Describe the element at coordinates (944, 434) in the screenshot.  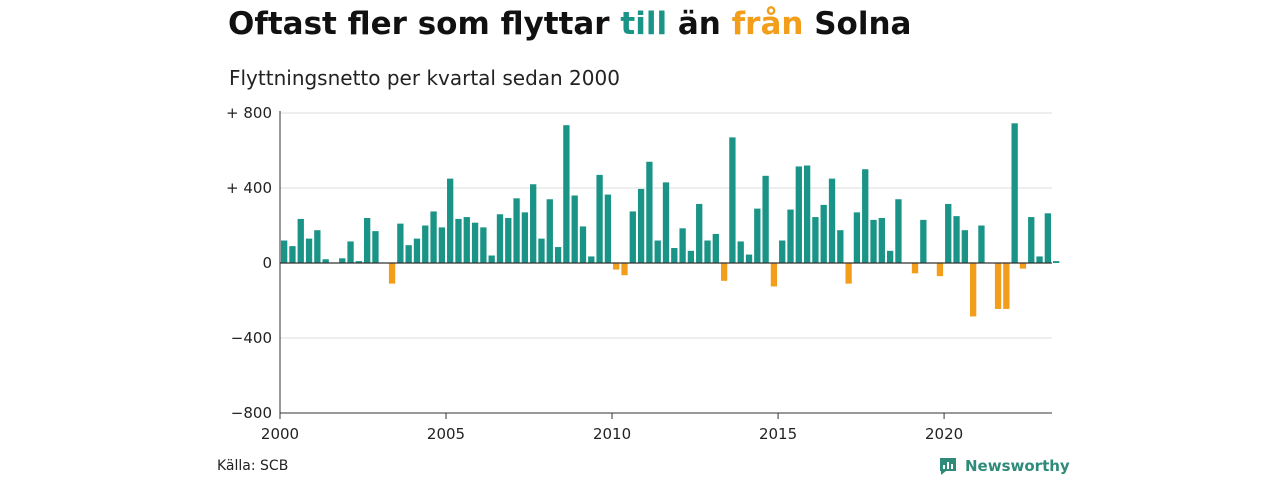
I see `x-tick-label: 2020` at that location.